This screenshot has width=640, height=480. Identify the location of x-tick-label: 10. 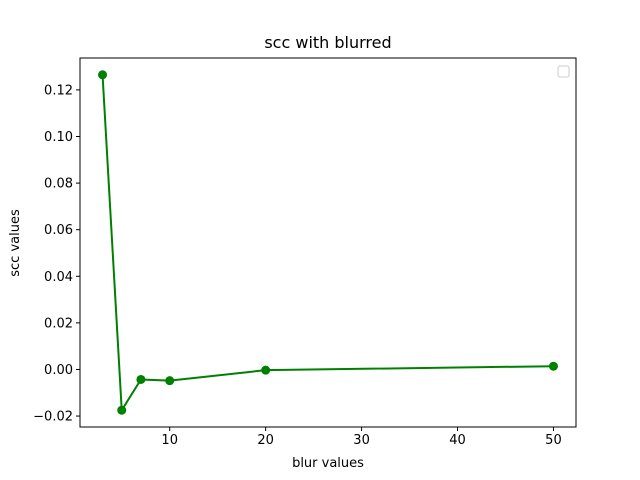
(169, 440).